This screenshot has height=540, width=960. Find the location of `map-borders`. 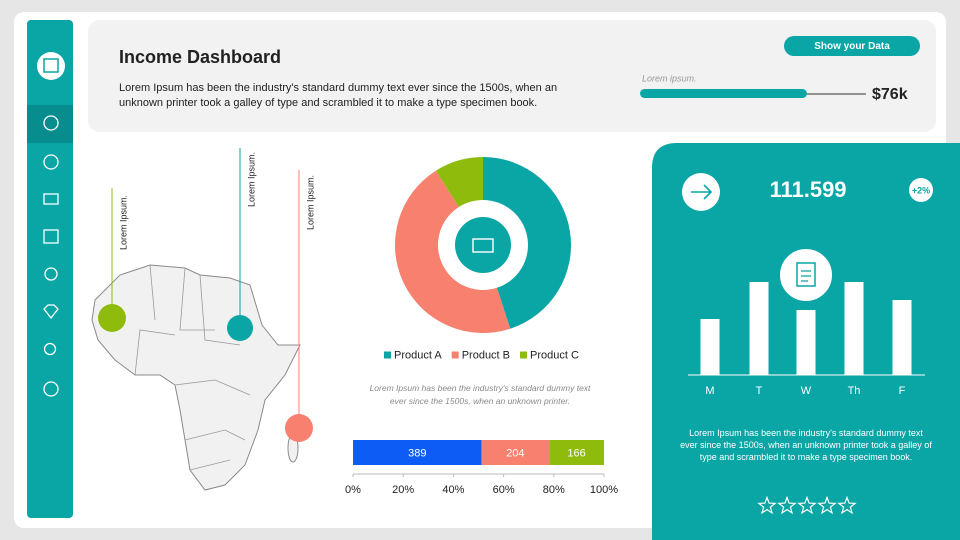

map-borders is located at coordinates (192, 367).